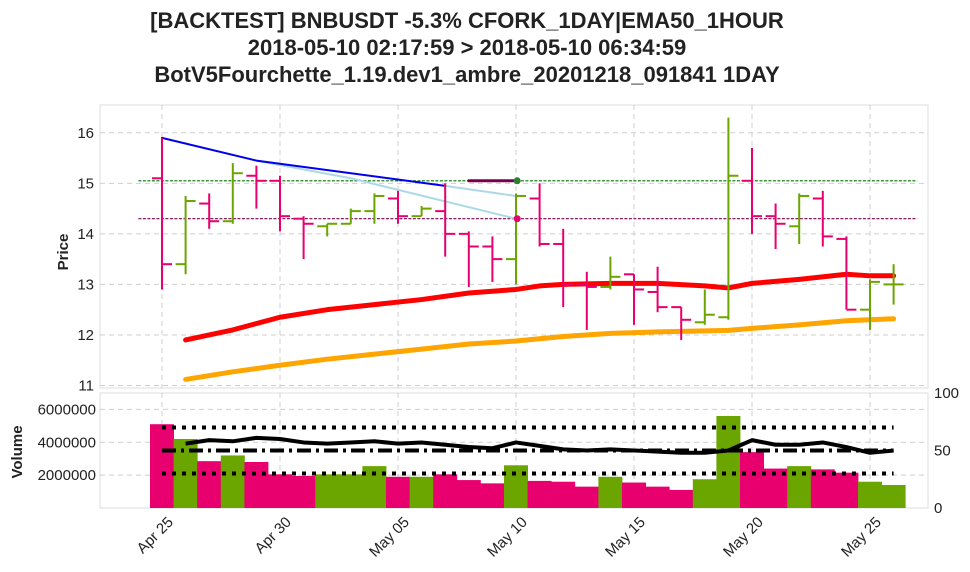 This screenshot has height=572, width=970. What do you see at coordinates (67, 409) in the screenshot?
I see `volume-tick-label: 6000000` at bounding box center [67, 409].